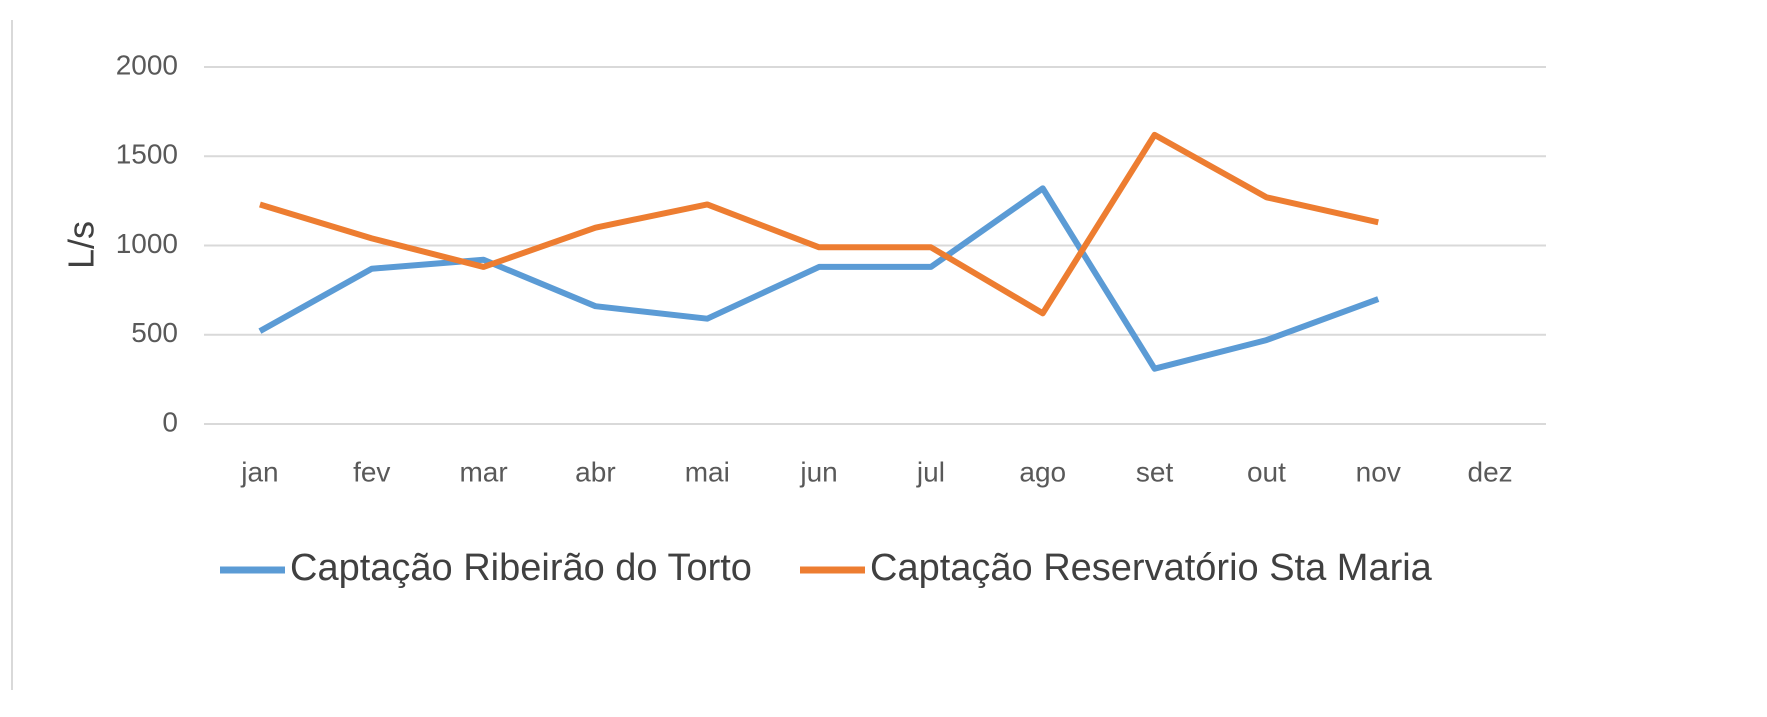 This screenshot has height=717, width=1767. I want to click on x-tick-label: ago, so click(1042, 471).